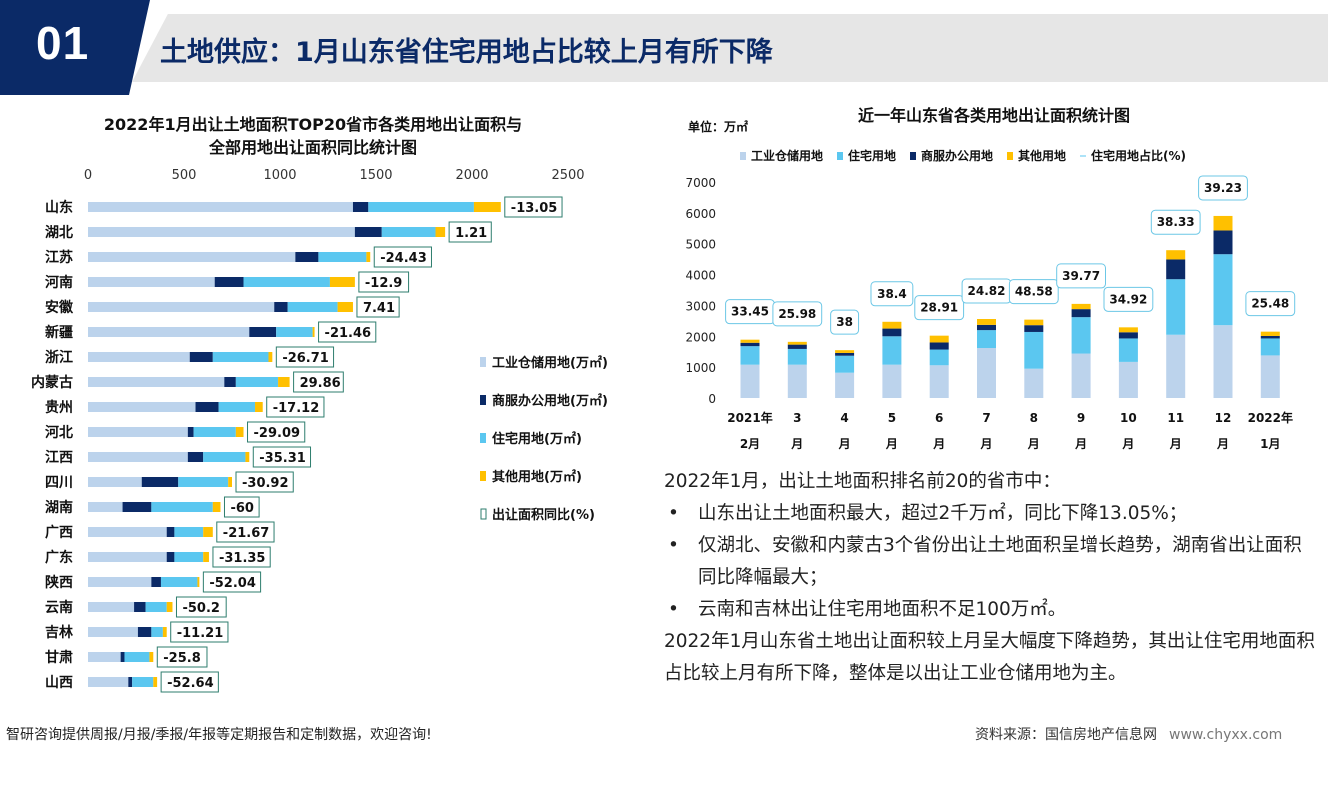 This screenshot has width=1333, height=805. What do you see at coordinates (59, 233) in the screenshot?
I see `category-label: 湖北` at bounding box center [59, 233].